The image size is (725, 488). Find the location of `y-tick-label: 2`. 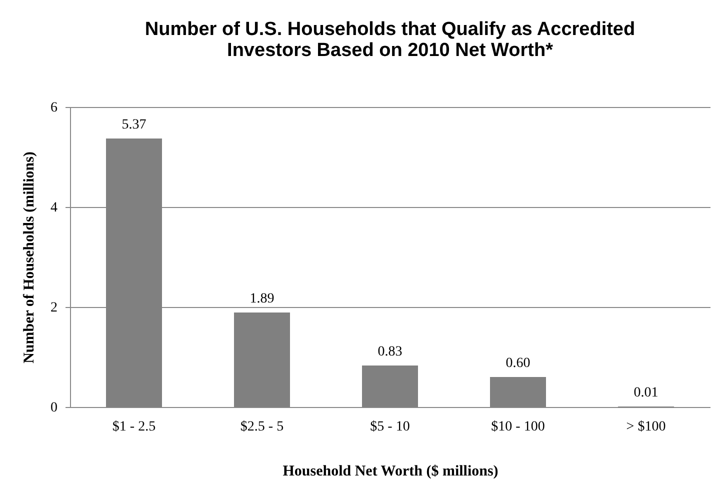

y-tick-label: 2 is located at coordinates (54, 308).